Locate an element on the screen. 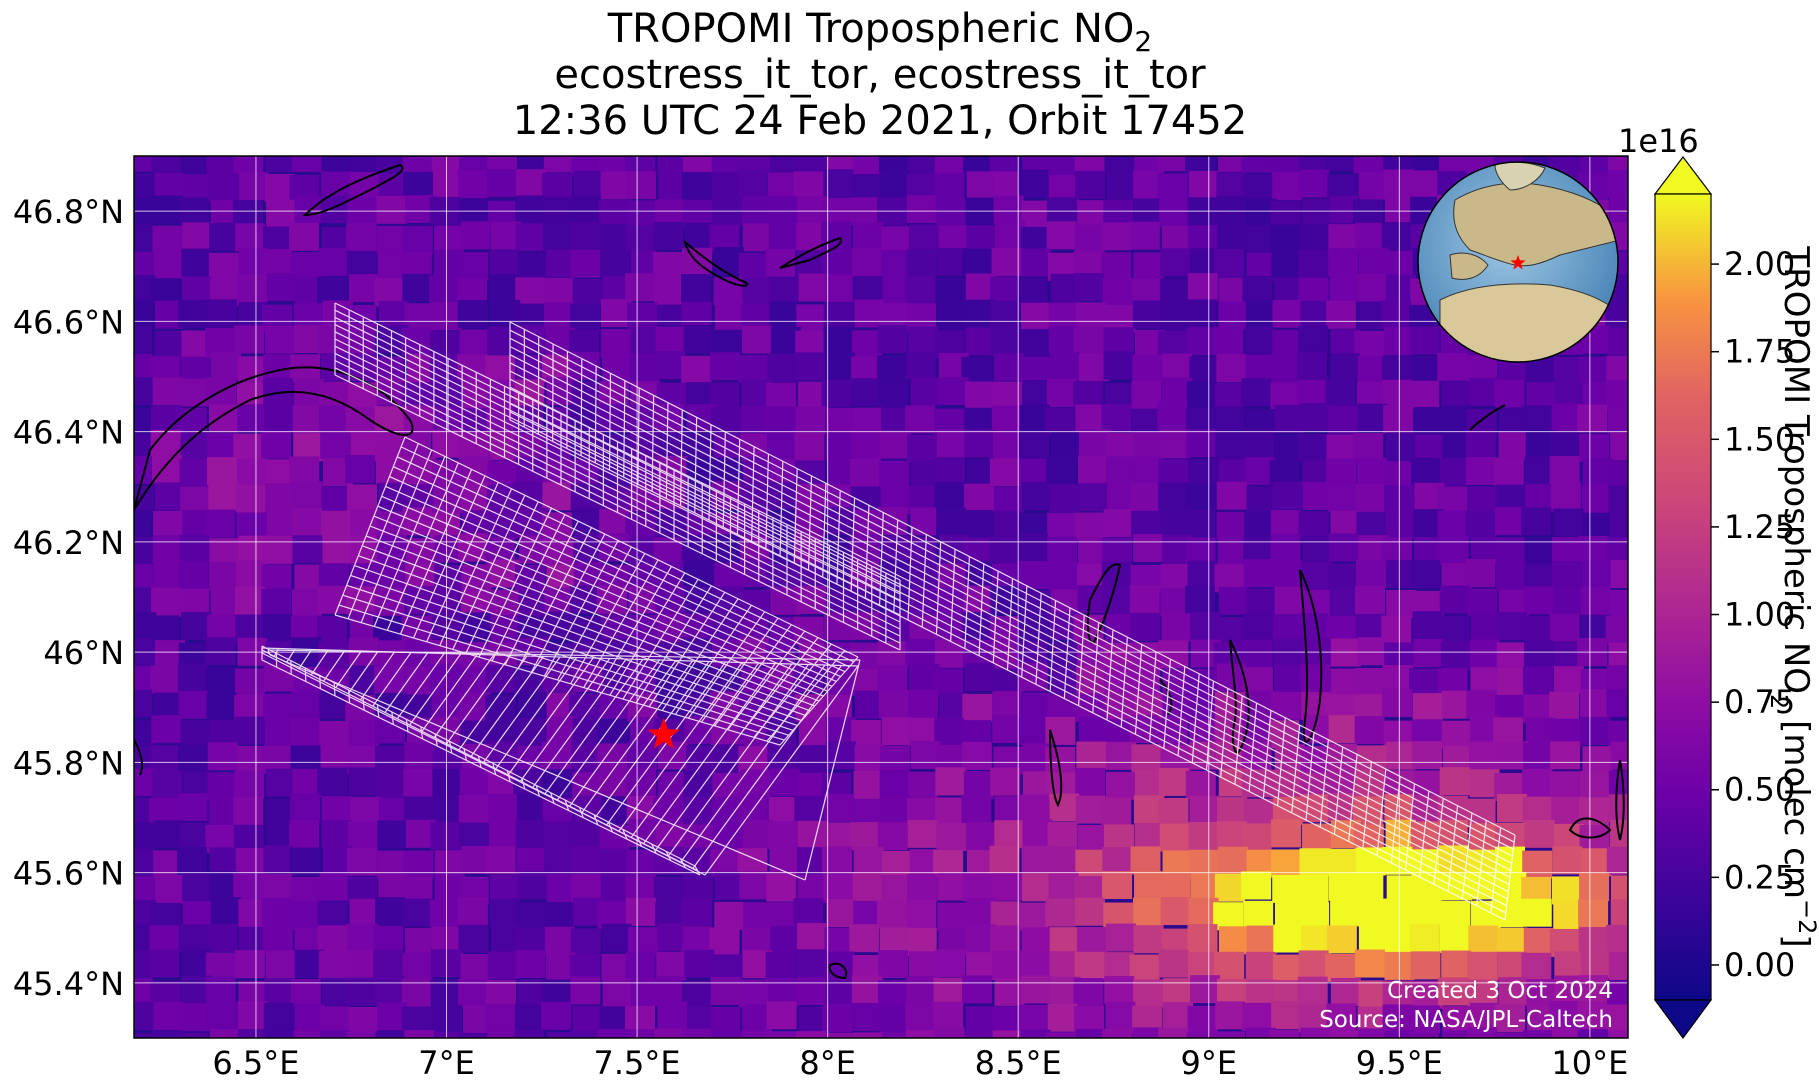 The image size is (1819, 1084). longitude-axis: 6.5°E 7°E 7.5°E 8°E 8.5°E 9°E 9.5°E 10°E is located at coordinates (920, 1063).